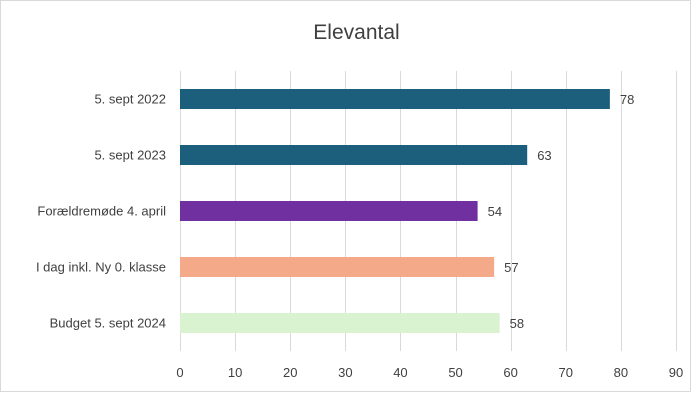 The height and width of the screenshot is (393, 691). What do you see at coordinates (627, 99) in the screenshot?
I see `data-label: 78` at bounding box center [627, 99].